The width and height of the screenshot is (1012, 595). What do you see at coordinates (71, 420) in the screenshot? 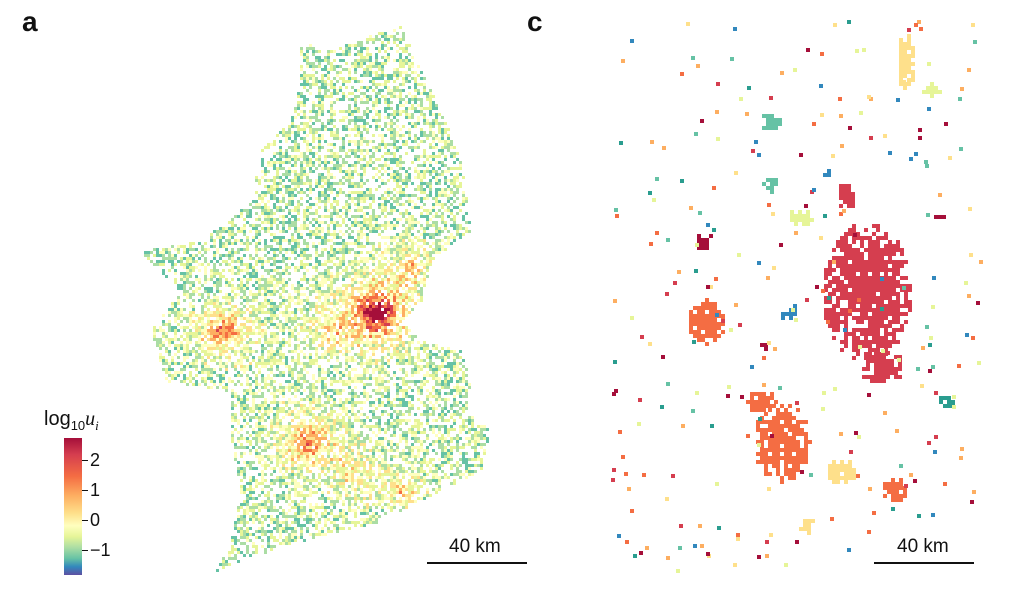
I see `legend-title: log10ui` at bounding box center [71, 420].